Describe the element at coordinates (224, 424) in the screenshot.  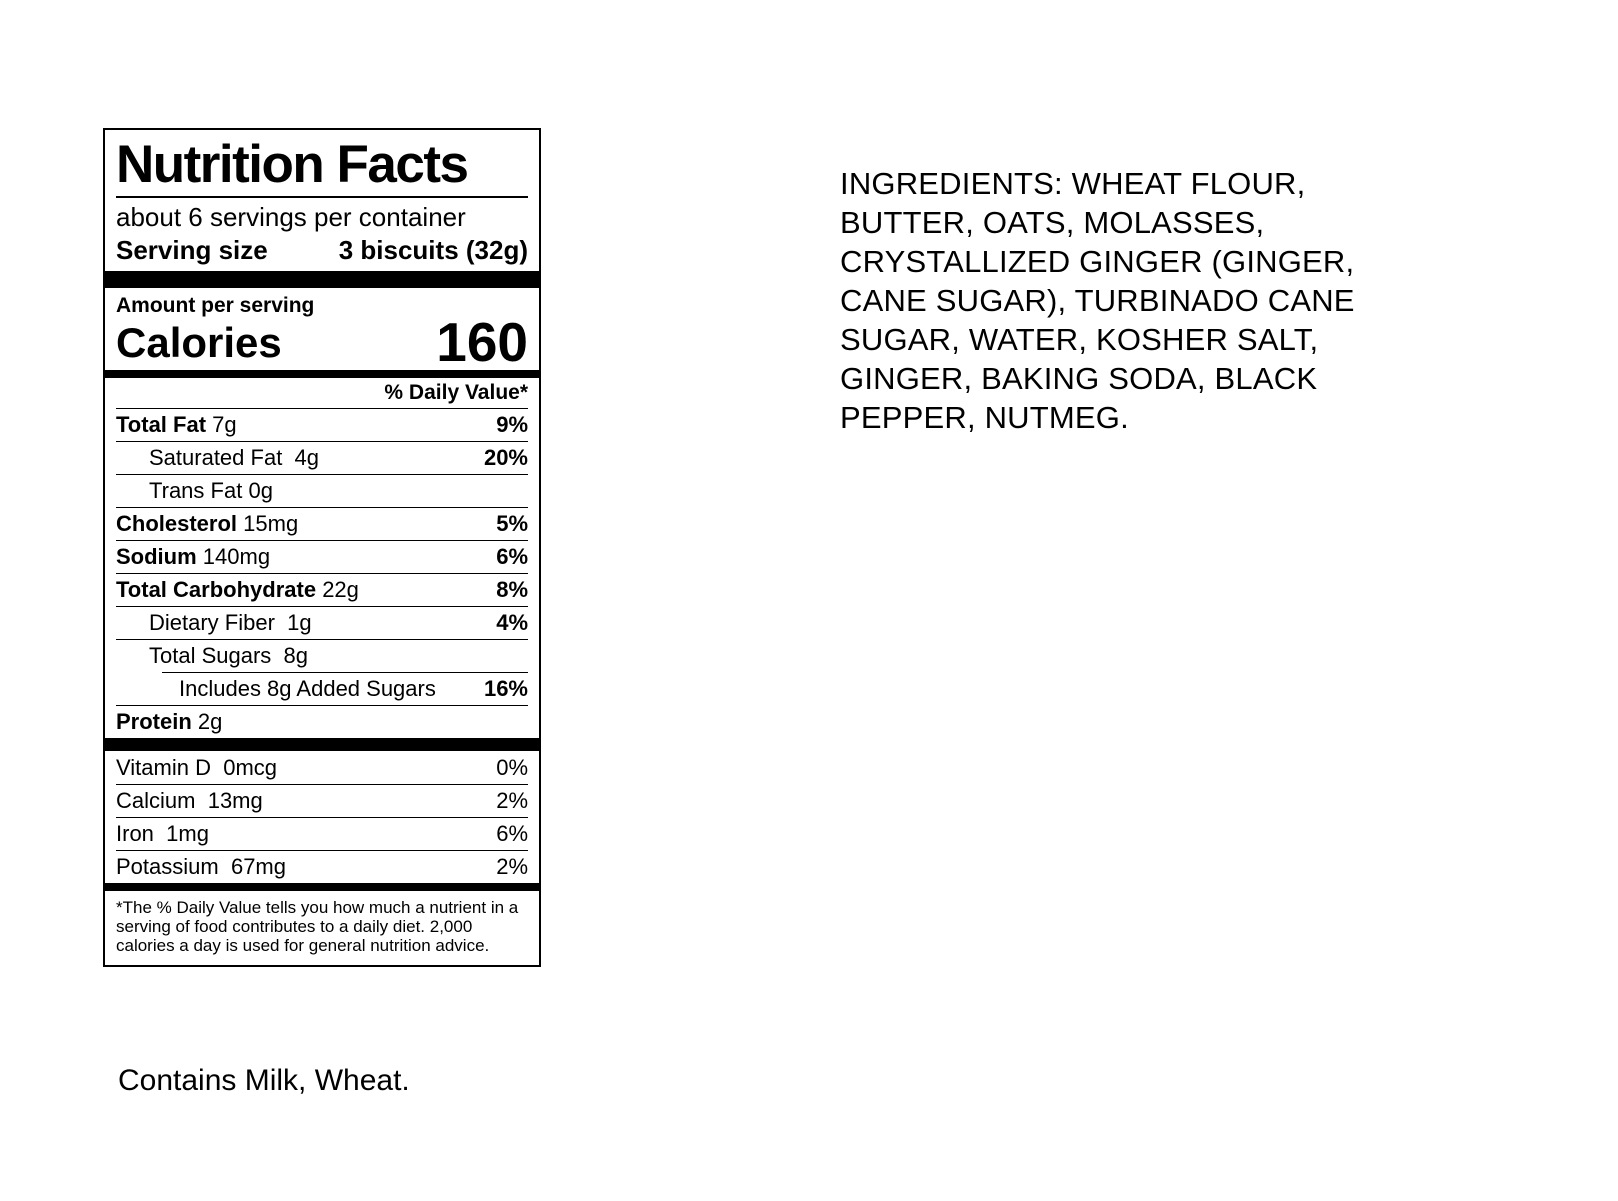
I see `nutrient-amount: 7g` at that location.